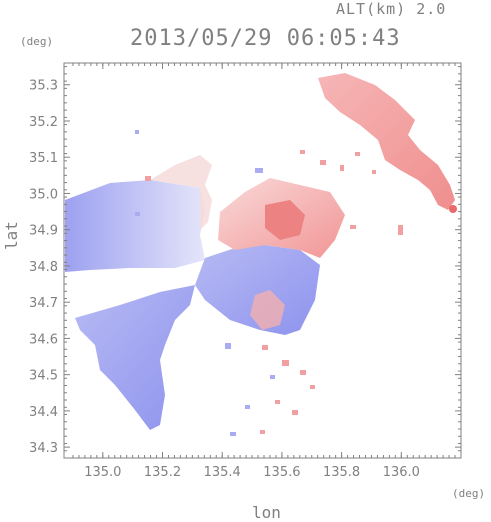  I want to click on y-tick-label: 35.3, so click(43, 86).